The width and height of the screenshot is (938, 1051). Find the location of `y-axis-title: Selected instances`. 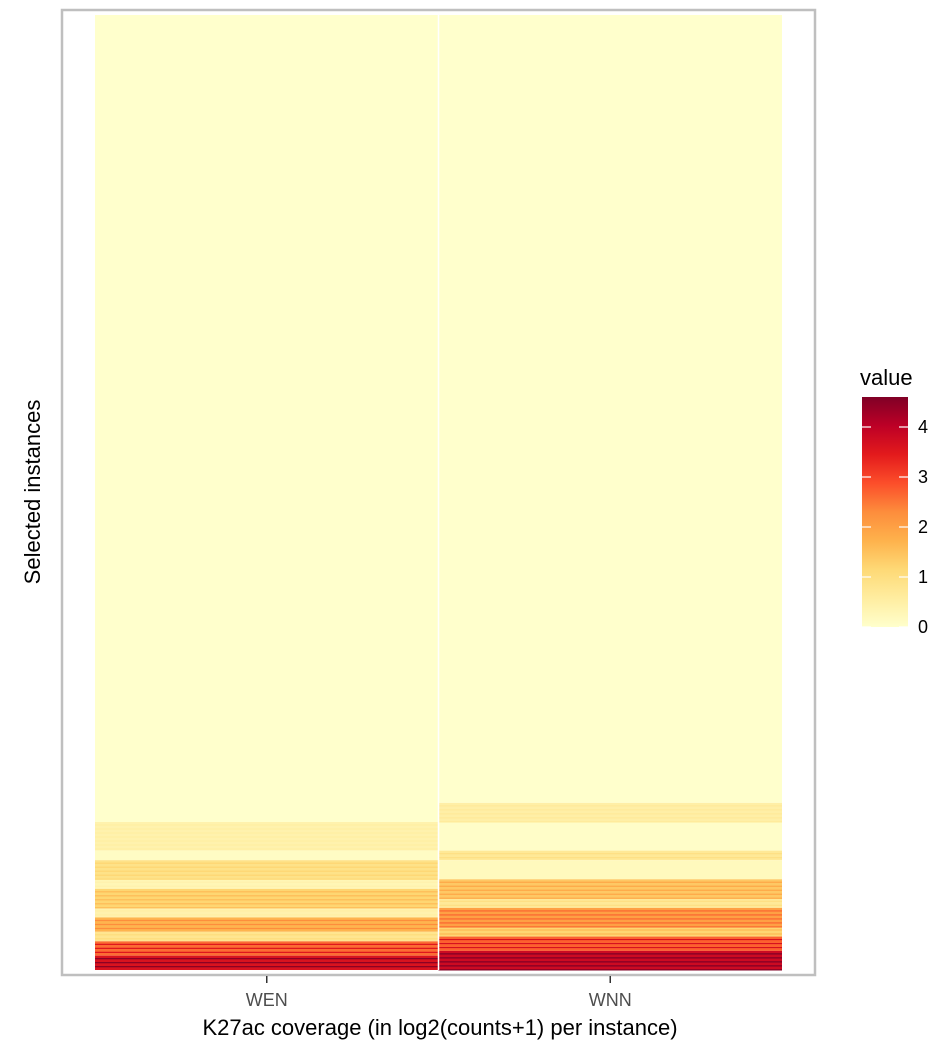

y-axis-title: Selected instances is located at coordinates (32, 492).